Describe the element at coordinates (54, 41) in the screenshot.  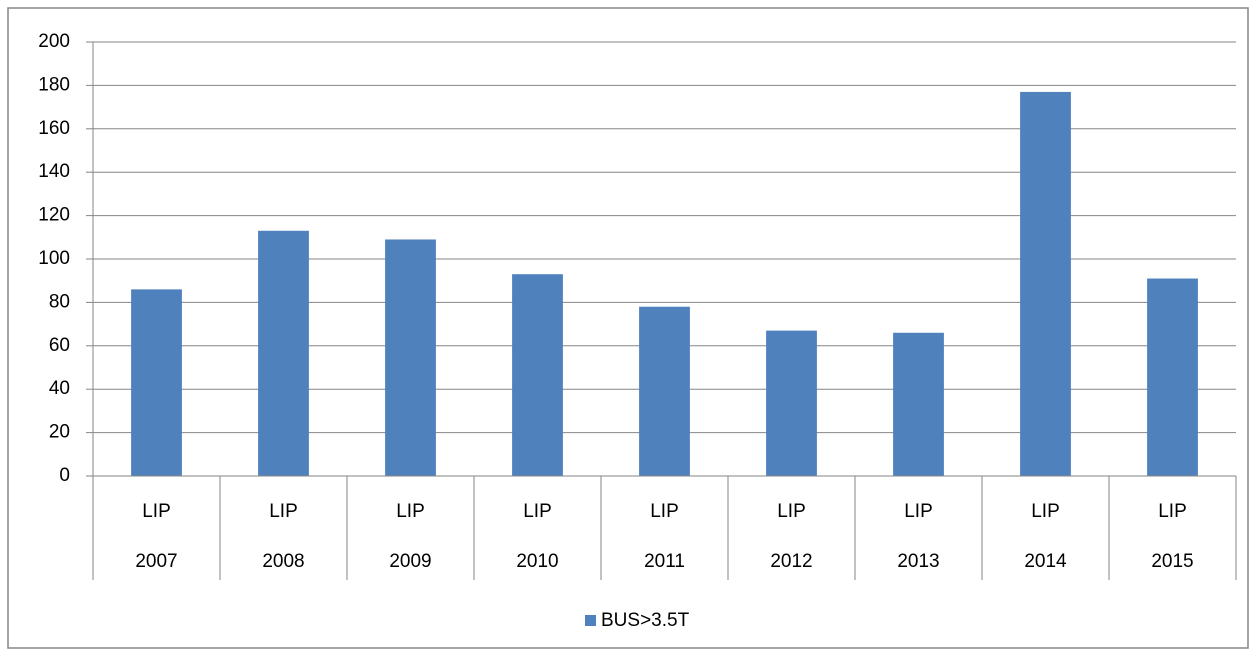
I see `y-tick-label: 200` at that location.